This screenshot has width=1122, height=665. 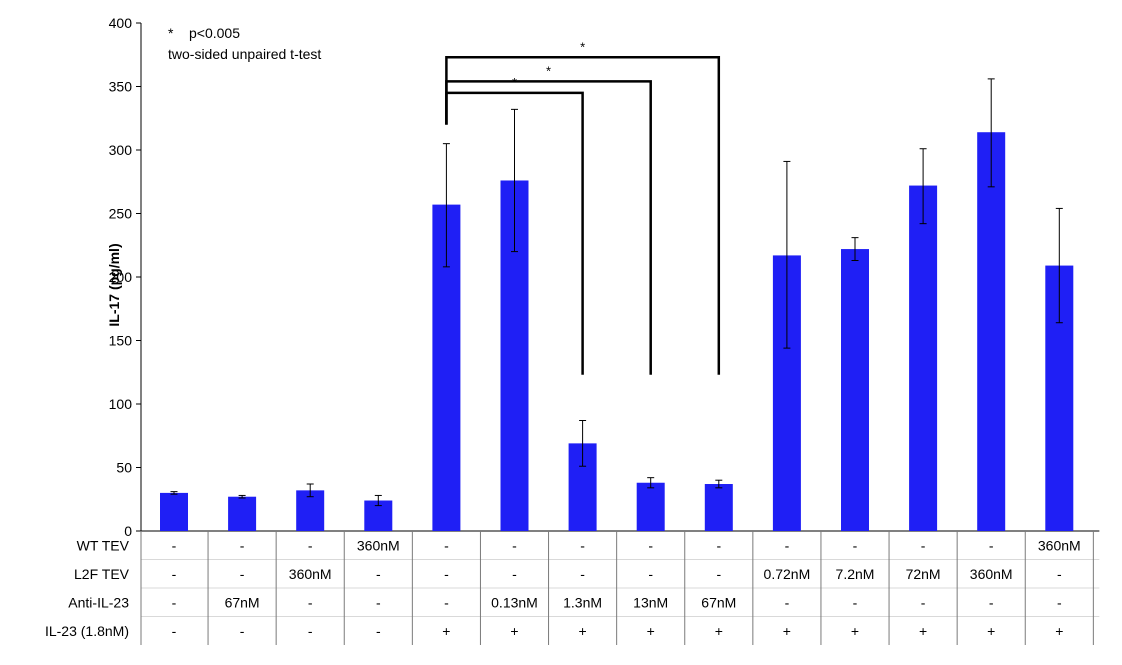 I want to click on condition-cell: 0.13nM, so click(x=514, y=602).